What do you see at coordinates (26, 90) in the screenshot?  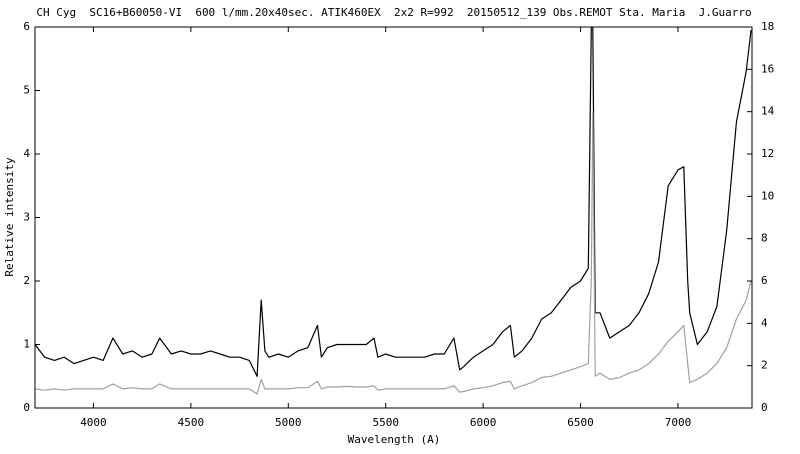 I see `y-tick-label: 5` at bounding box center [26, 90].